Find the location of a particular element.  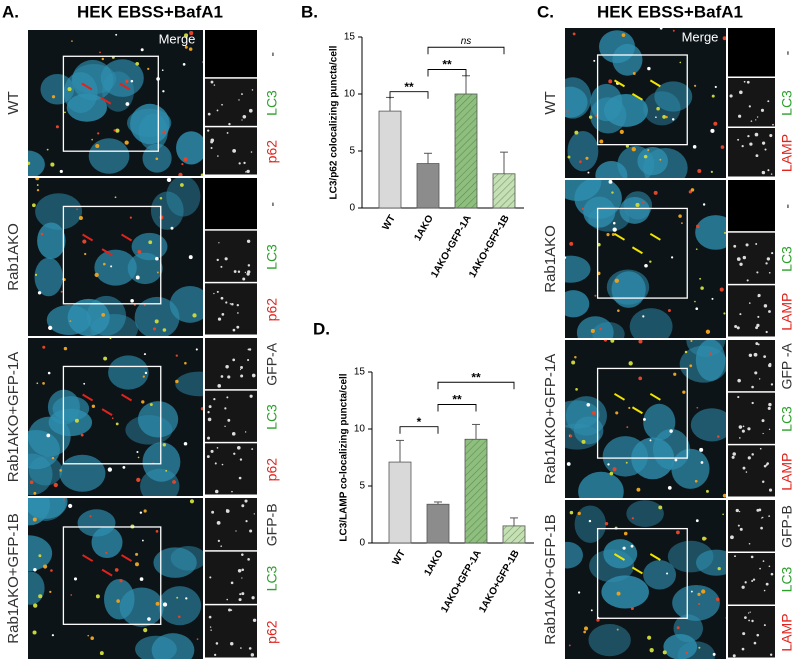

significance-label: ** is located at coordinates (409, 87).